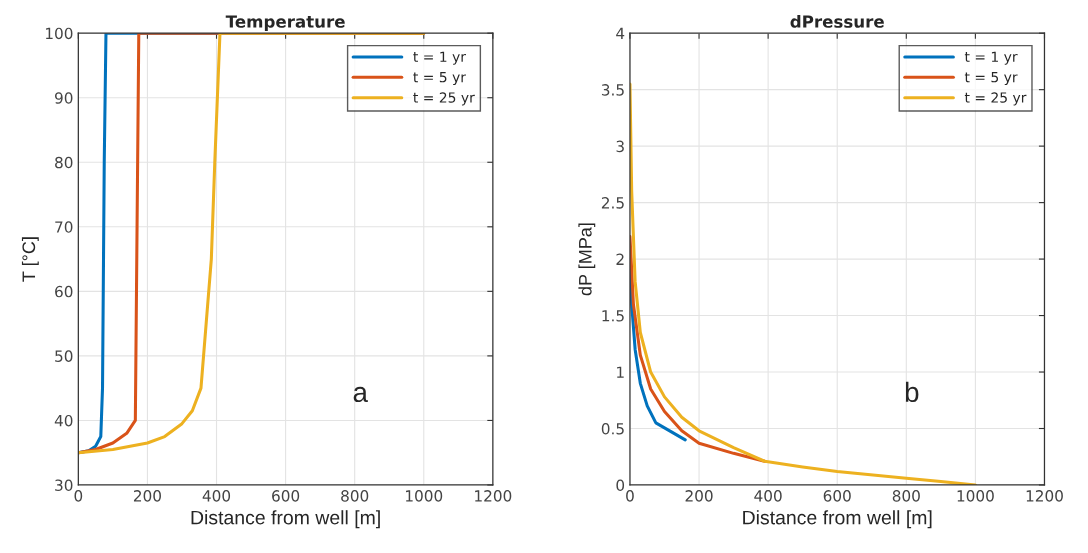 This screenshot has width=1088, height=553. What do you see at coordinates (912, 392) in the screenshot?
I see `annotation: b` at bounding box center [912, 392].